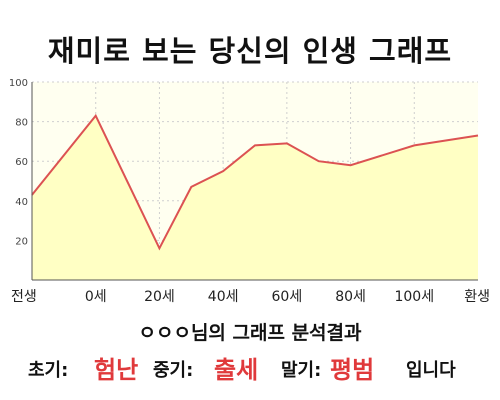  What do you see at coordinates (352, 370) in the screenshot?
I see `late-value: 평범` at bounding box center [352, 370].